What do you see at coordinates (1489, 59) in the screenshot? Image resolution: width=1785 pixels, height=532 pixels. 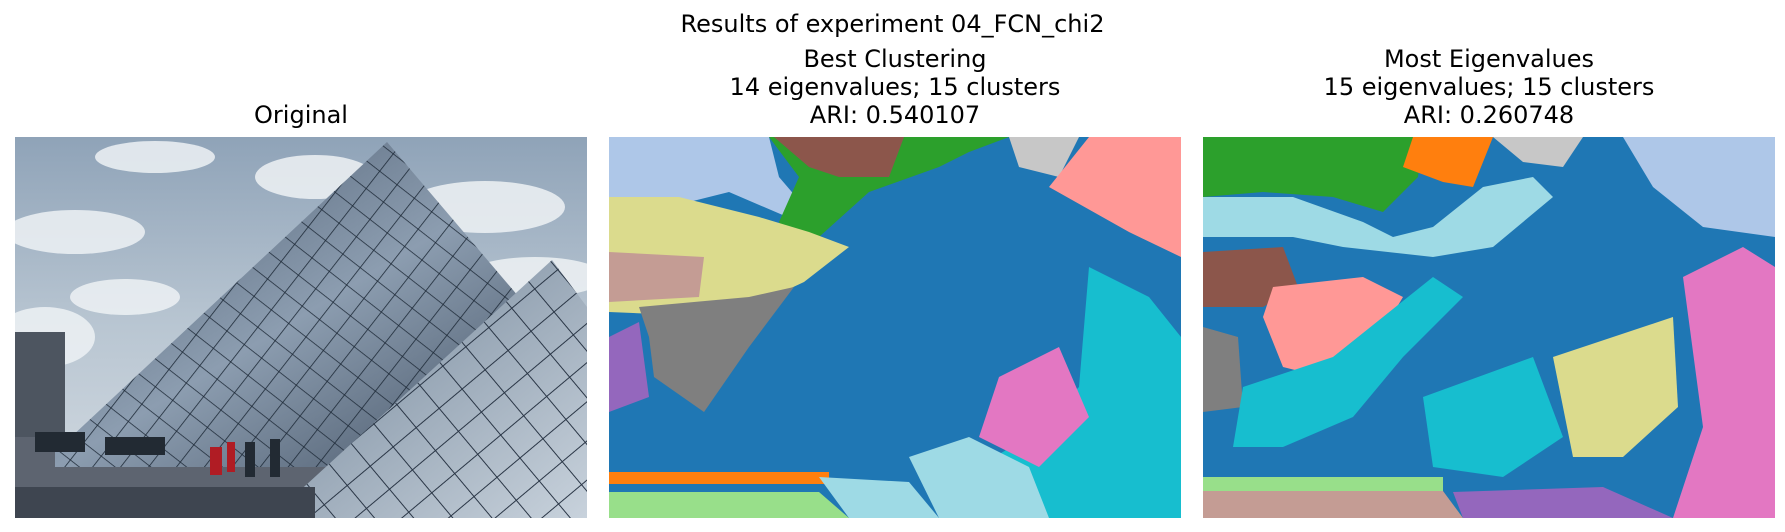 I see `panel-title-line: Most Eigenvalues` at bounding box center [1489, 59].